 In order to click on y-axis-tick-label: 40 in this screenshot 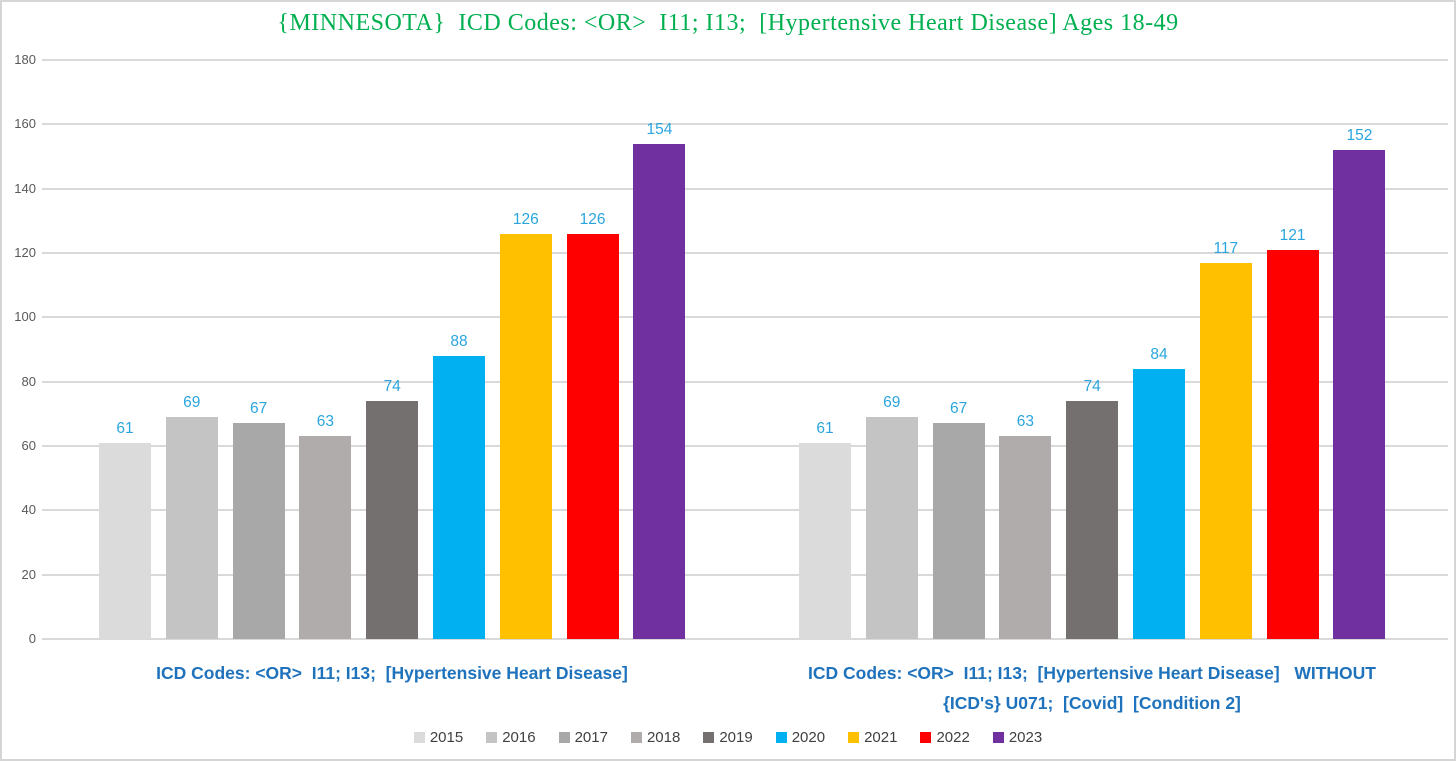, I will do `click(28, 510)`.